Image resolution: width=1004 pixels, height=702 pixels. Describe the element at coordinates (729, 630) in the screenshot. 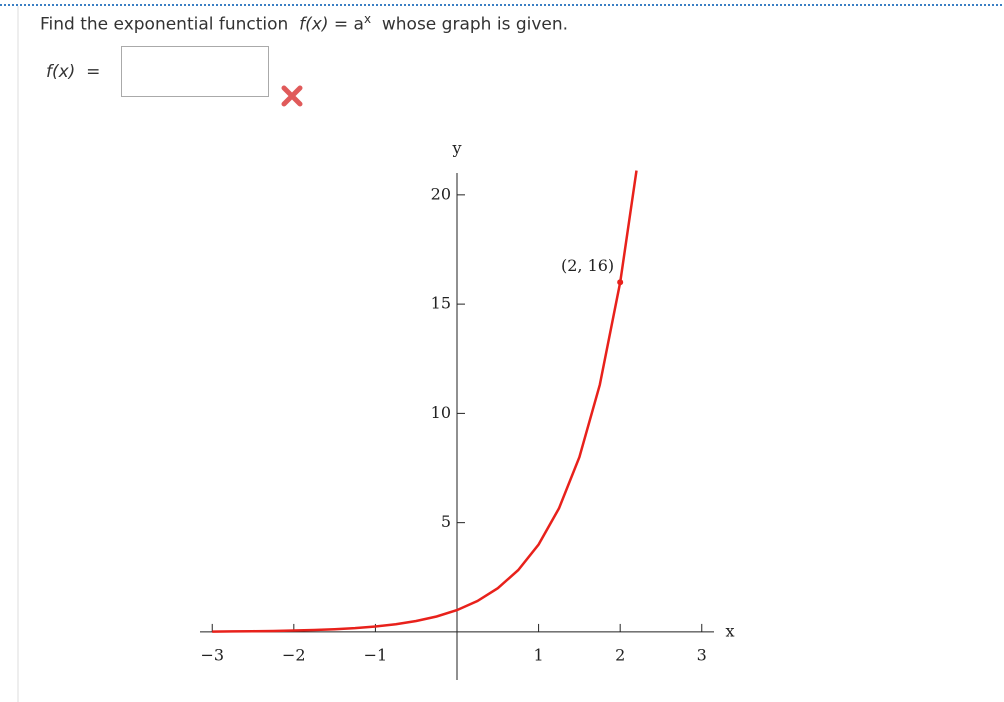

I see `x-axis-label: x` at that location.